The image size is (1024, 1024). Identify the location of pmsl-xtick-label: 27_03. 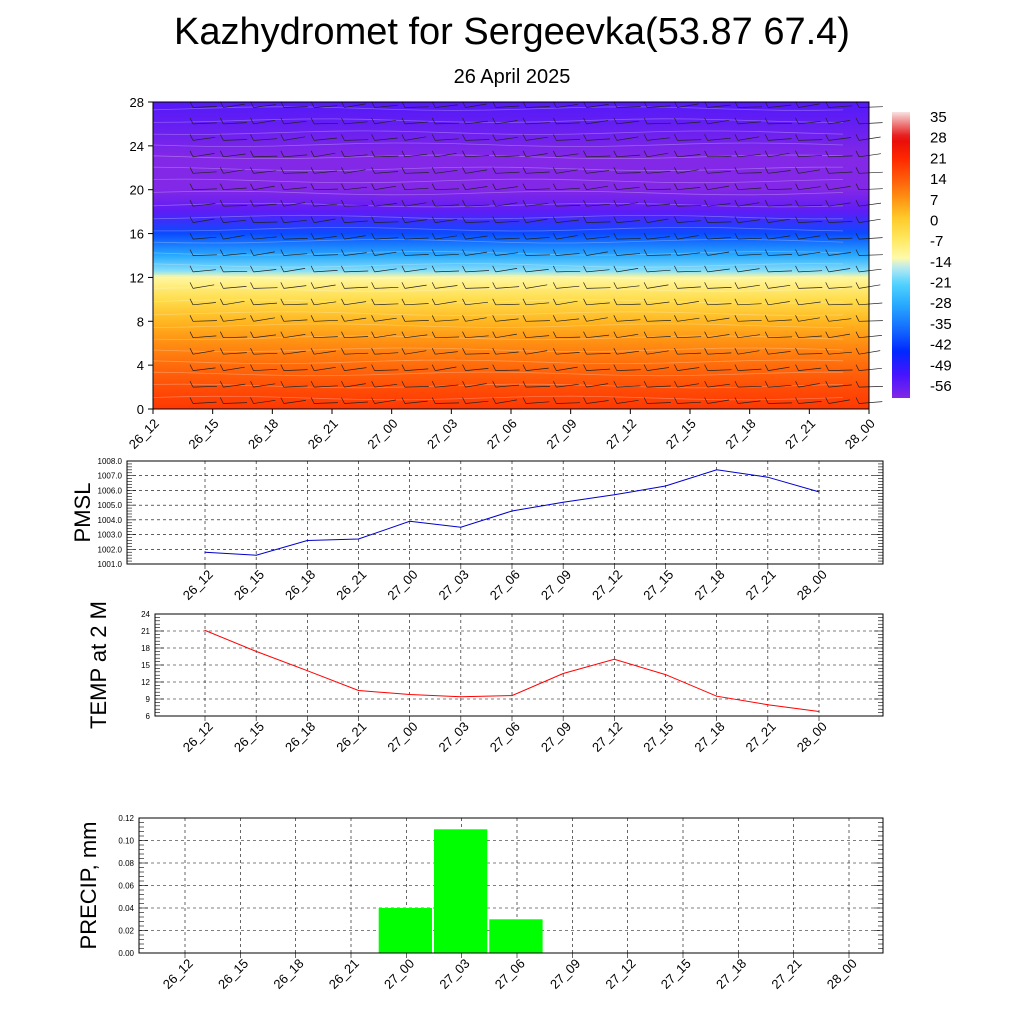
(454, 585).